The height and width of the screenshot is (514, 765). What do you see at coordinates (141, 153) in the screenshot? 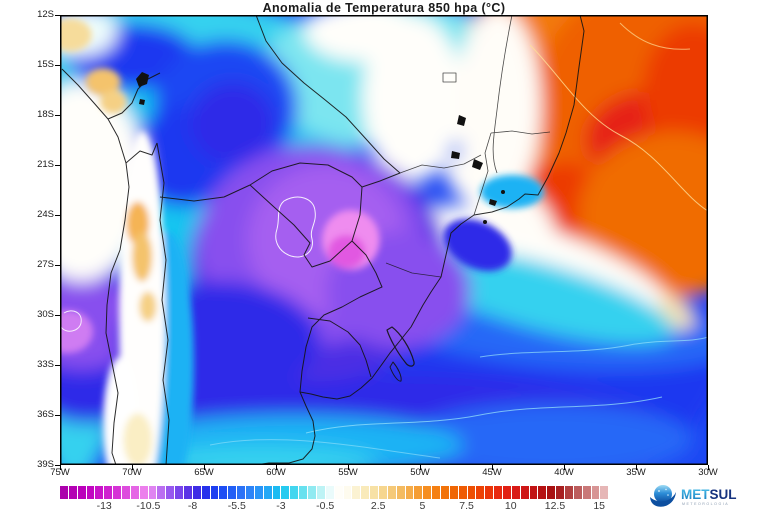
I see `border-bolivia-chile` at bounding box center [141, 153].